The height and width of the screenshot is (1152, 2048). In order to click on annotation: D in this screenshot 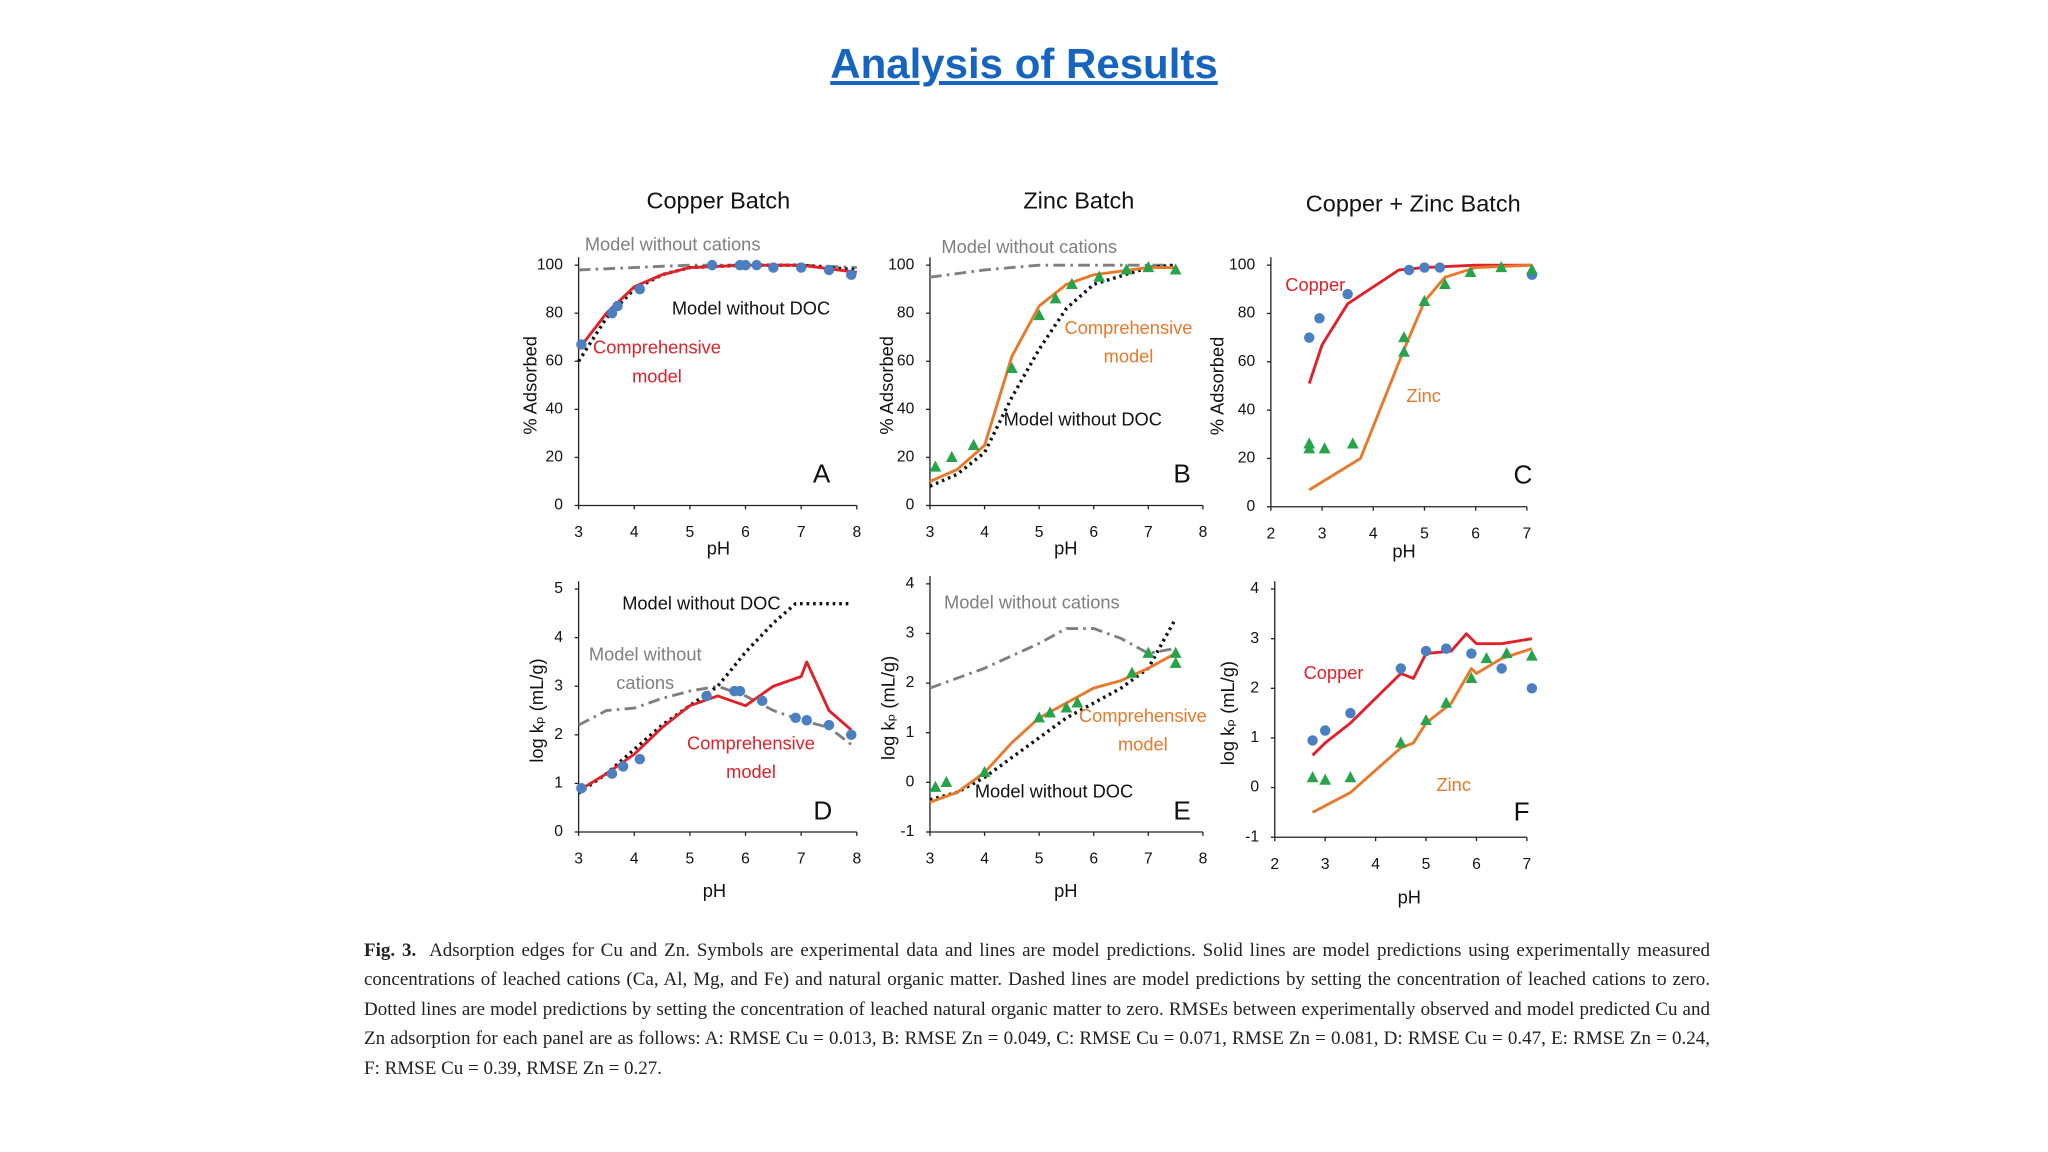, I will do `click(822, 810)`.